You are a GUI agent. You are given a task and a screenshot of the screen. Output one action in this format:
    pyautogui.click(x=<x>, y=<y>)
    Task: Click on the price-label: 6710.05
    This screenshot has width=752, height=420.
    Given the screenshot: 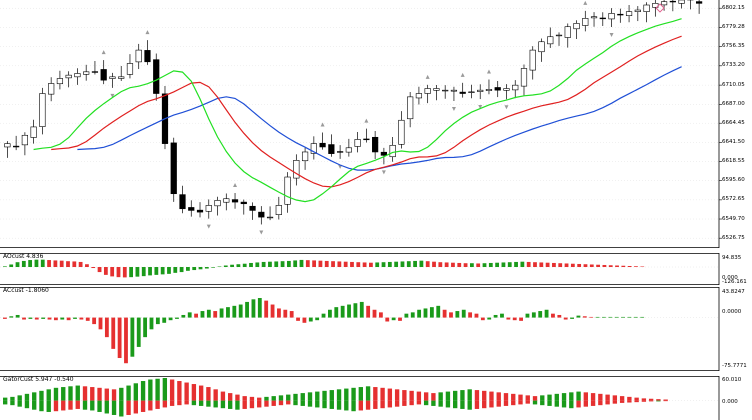 What is the action you would take?
    pyautogui.click(x=733, y=84)
    